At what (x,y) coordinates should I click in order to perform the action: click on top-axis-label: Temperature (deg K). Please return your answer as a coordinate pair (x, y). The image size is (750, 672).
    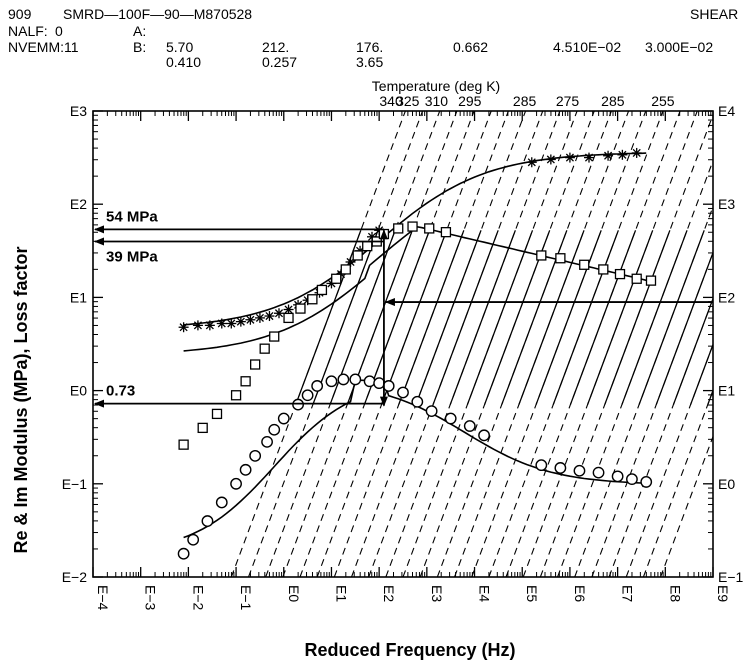
    Looking at the image, I should click on (436, 86).